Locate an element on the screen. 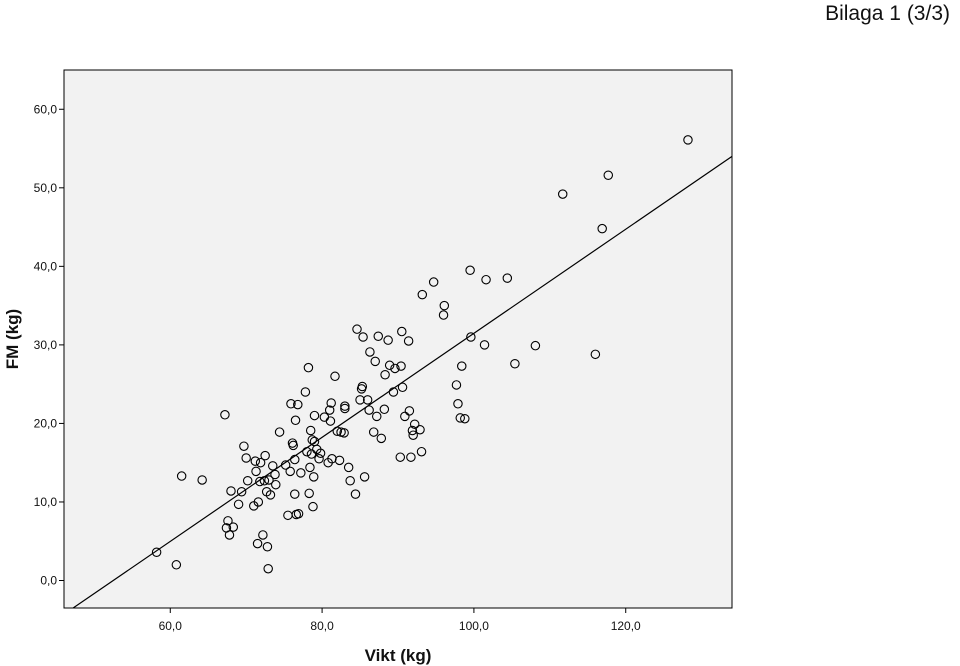 The height and width of the screenshot is (666, 960). y-tick-label: 50,0 is located at coordinates (46, 188).